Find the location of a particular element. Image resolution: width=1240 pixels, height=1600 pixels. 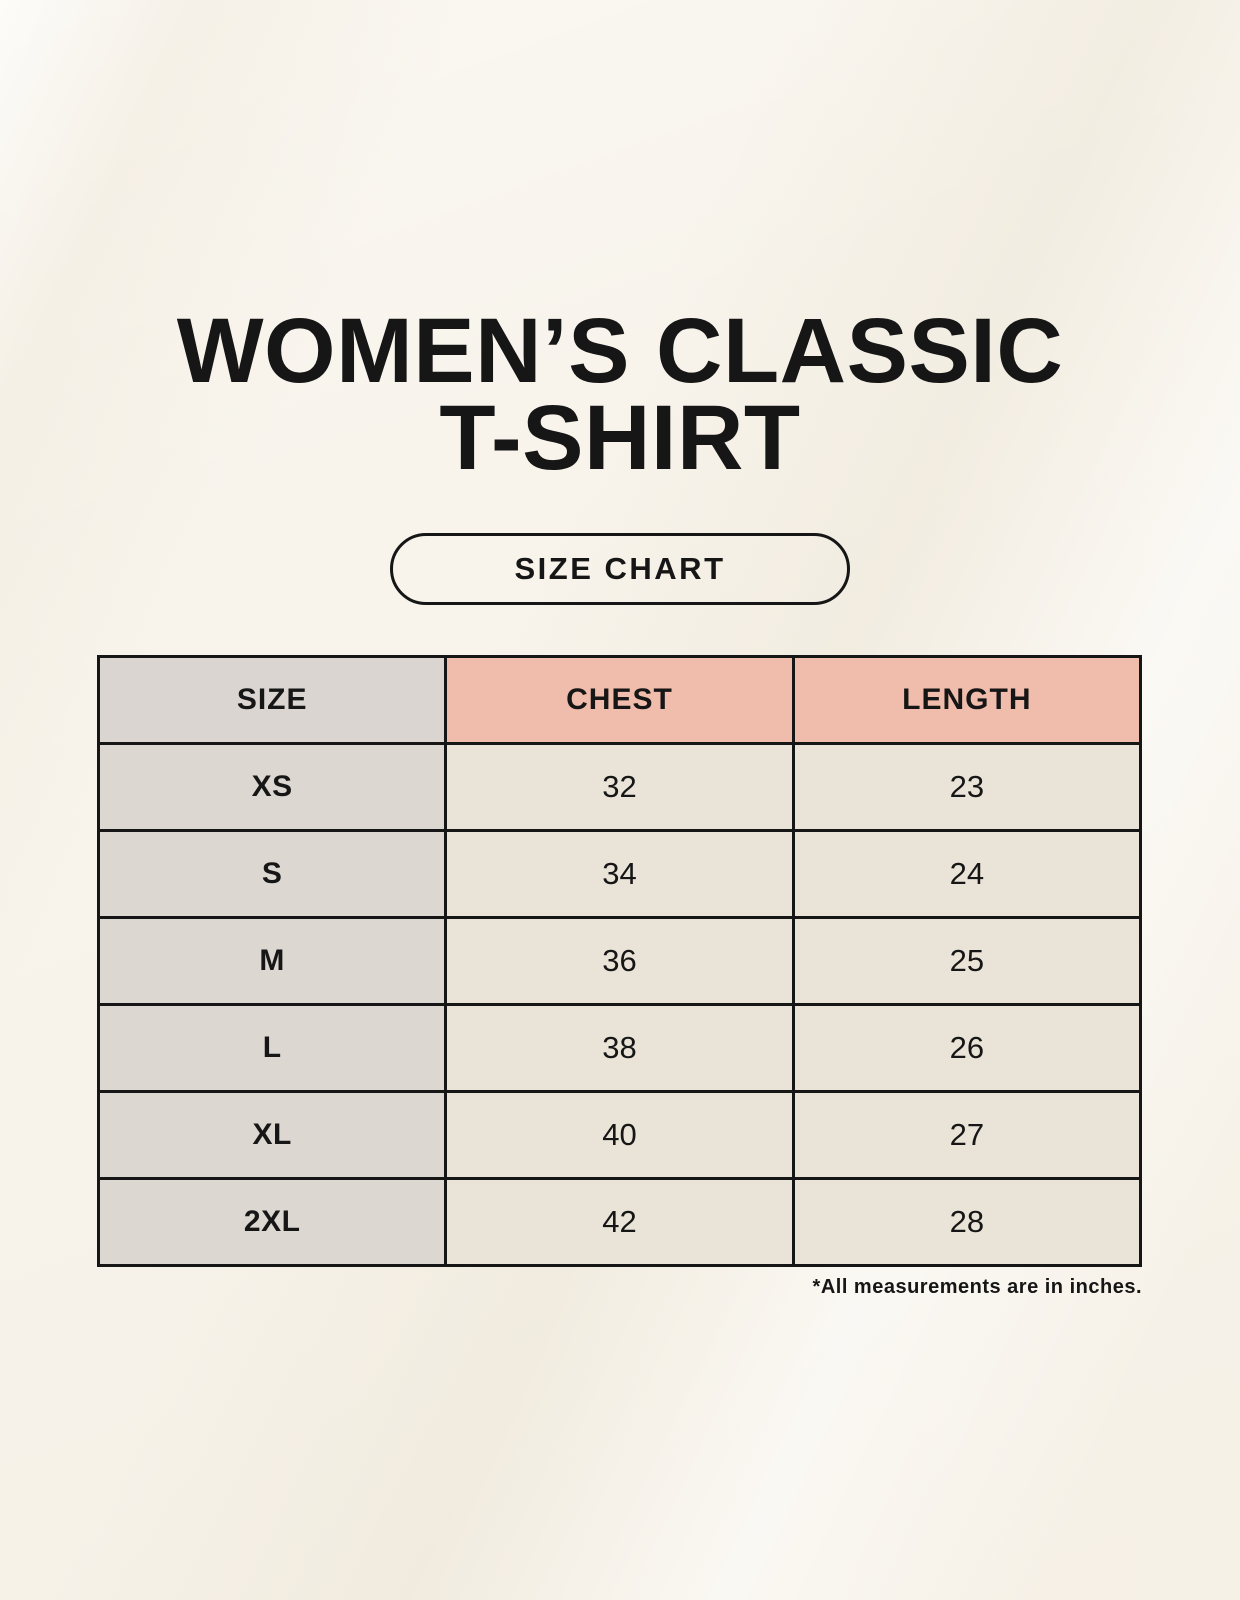

size-chart-button: SIZE CHART is located at coordinates (620, 568).